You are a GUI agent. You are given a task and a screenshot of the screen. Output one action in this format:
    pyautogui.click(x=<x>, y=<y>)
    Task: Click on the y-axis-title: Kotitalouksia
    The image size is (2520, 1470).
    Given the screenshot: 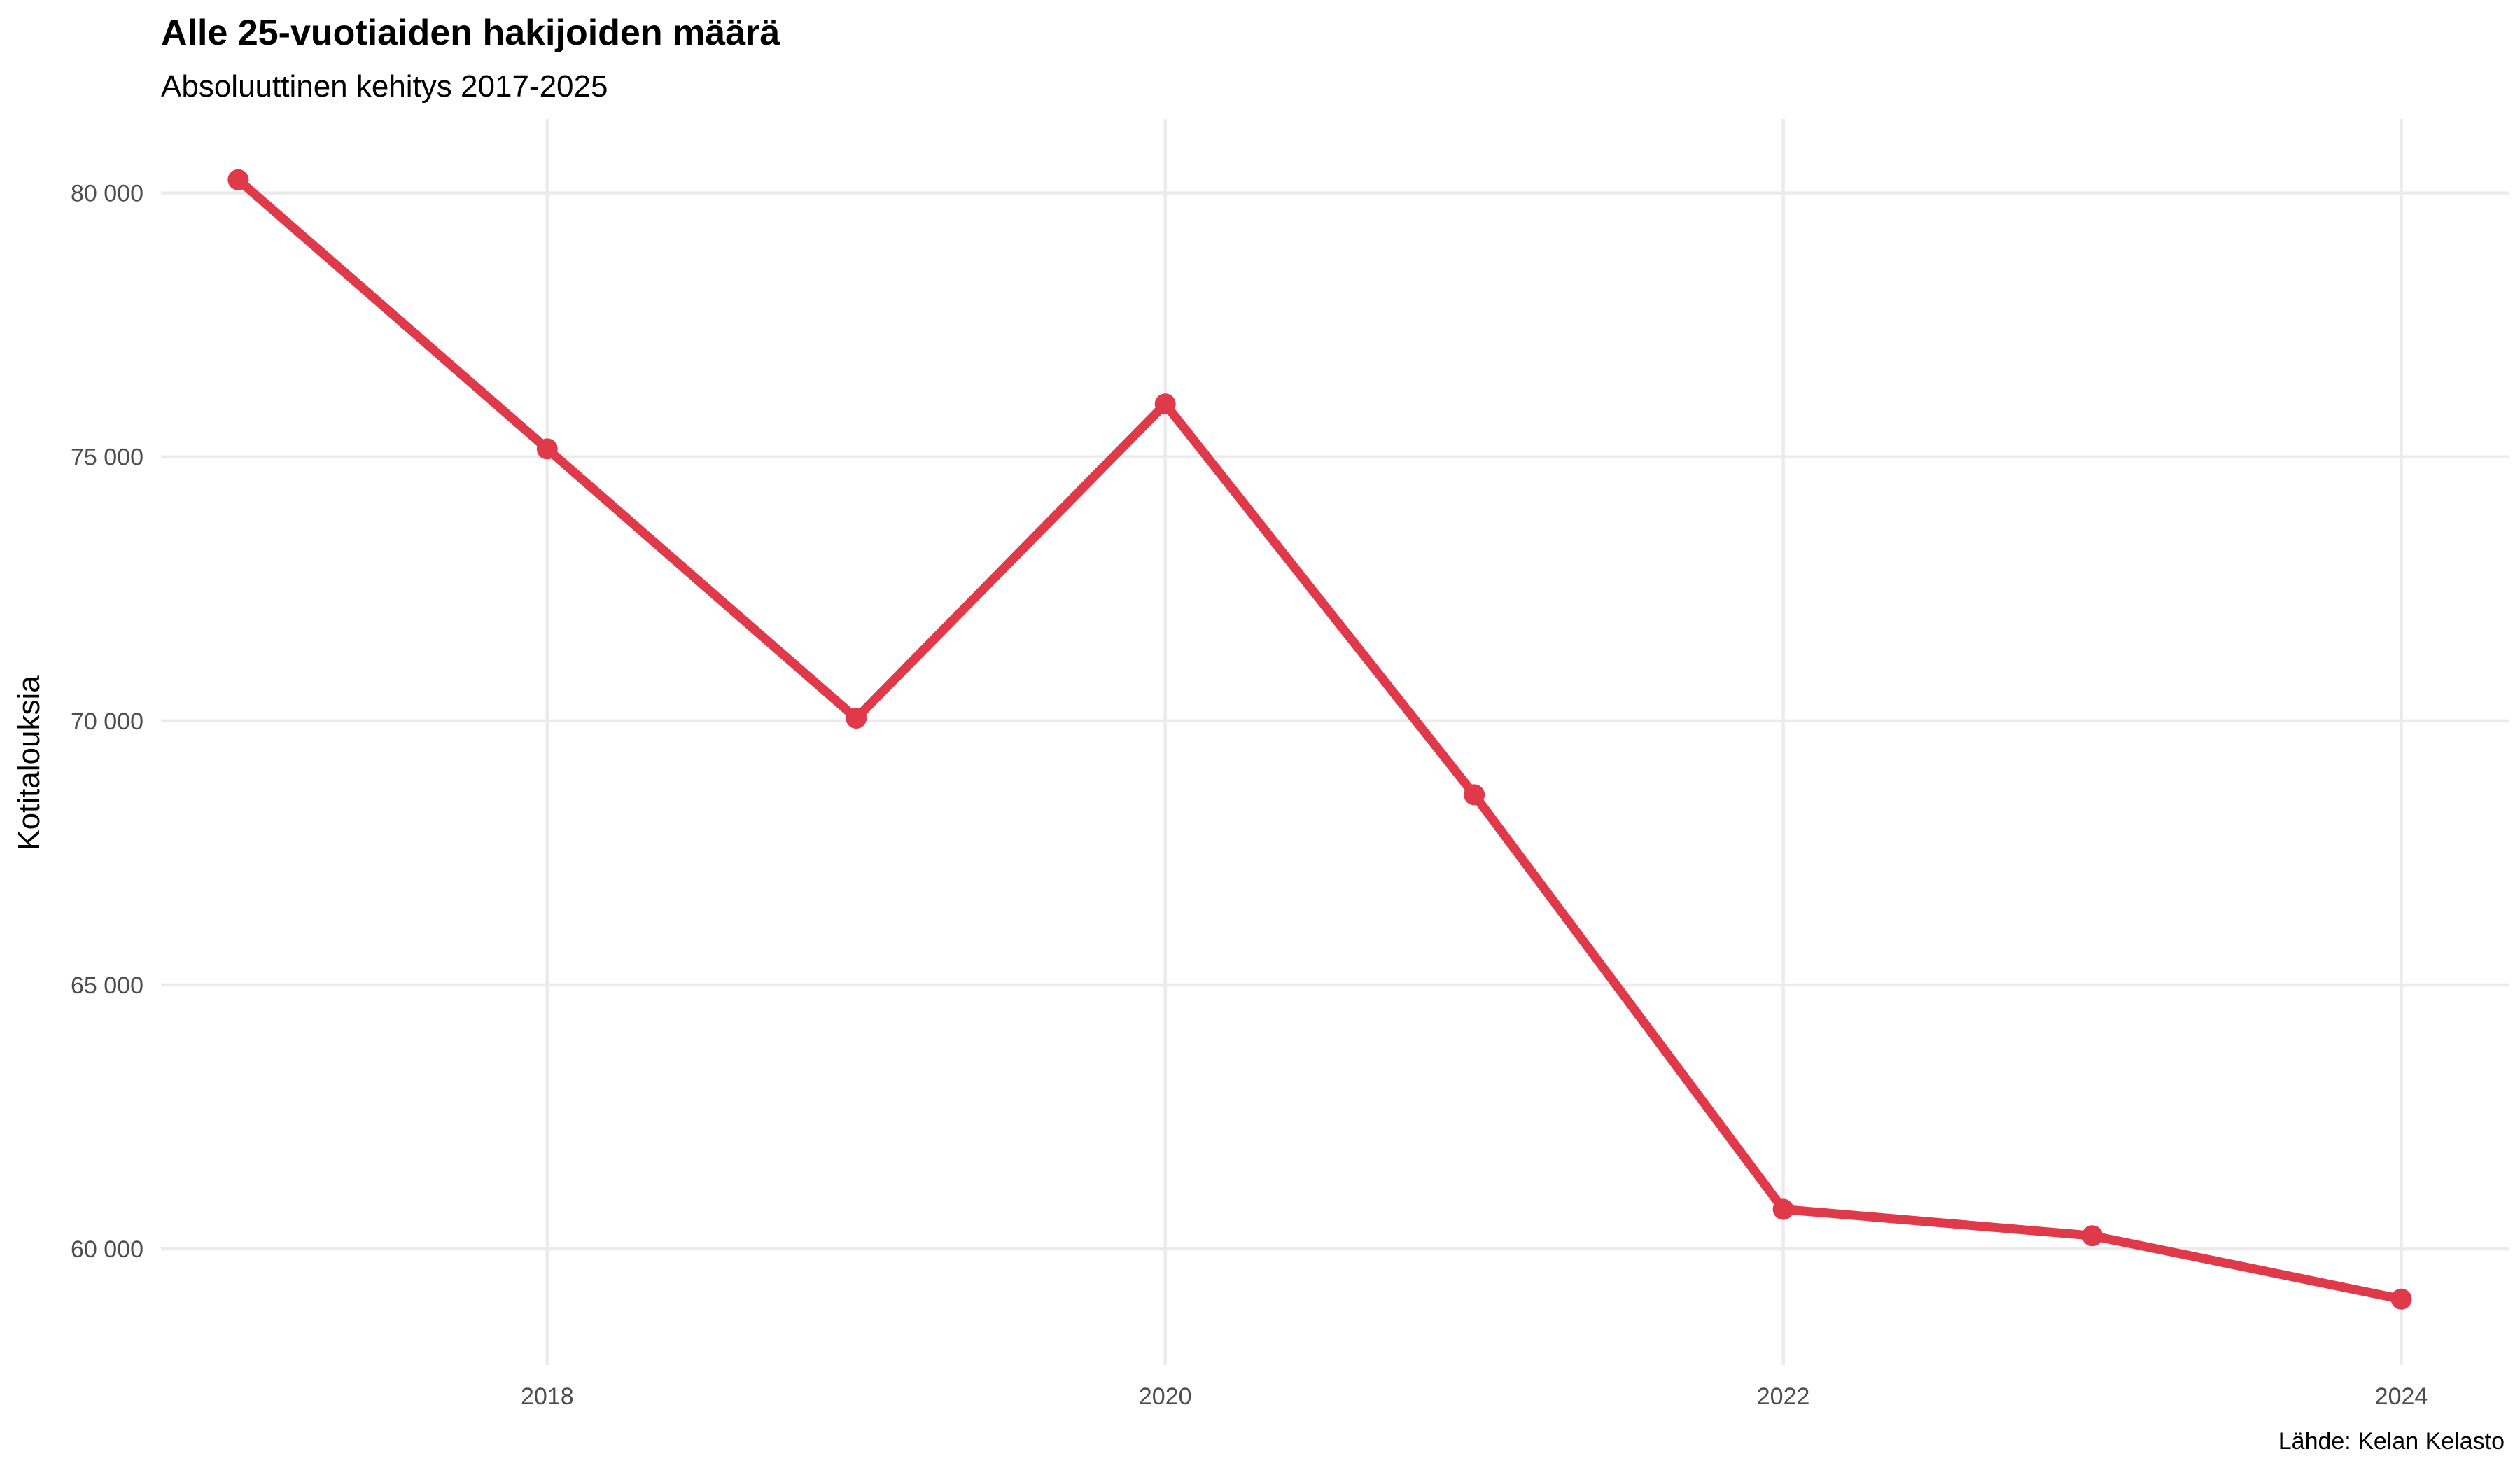 What is the action you would take?
    pyautogui.click(x=29, y=763)
    